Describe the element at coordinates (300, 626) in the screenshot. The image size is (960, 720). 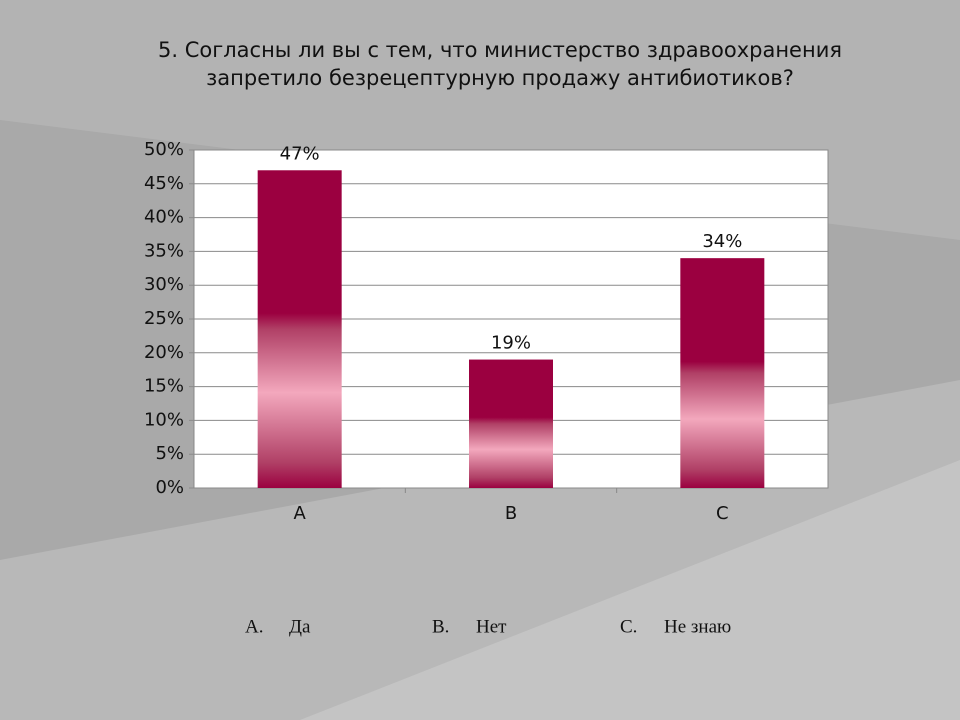
I see `answer-text: Да` at that location.